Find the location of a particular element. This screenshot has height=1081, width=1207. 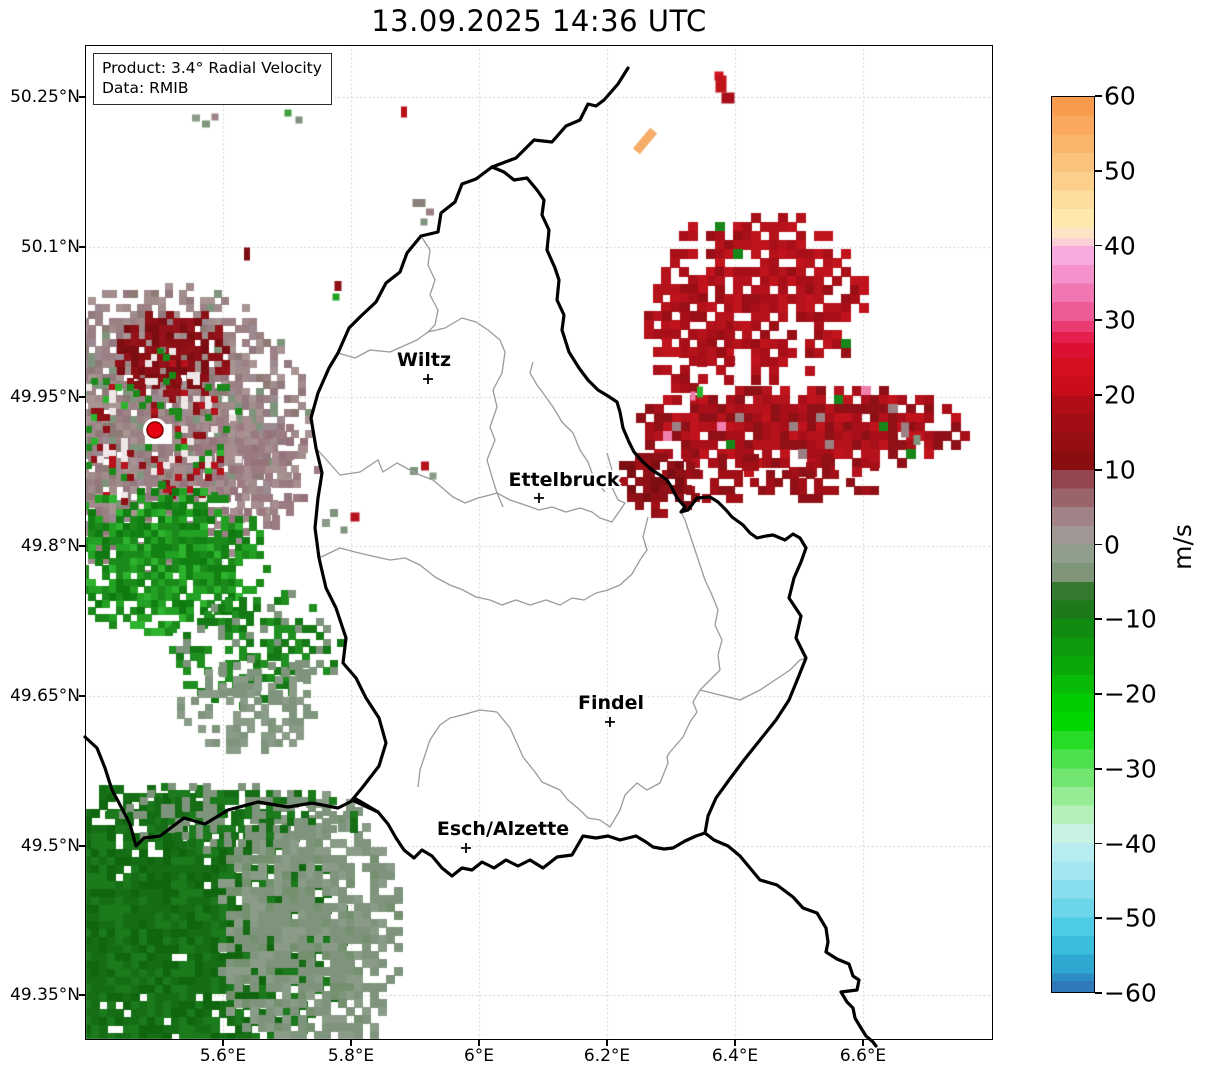

x-tick-label: 6.6°E is located at coordinates (863, 1056).